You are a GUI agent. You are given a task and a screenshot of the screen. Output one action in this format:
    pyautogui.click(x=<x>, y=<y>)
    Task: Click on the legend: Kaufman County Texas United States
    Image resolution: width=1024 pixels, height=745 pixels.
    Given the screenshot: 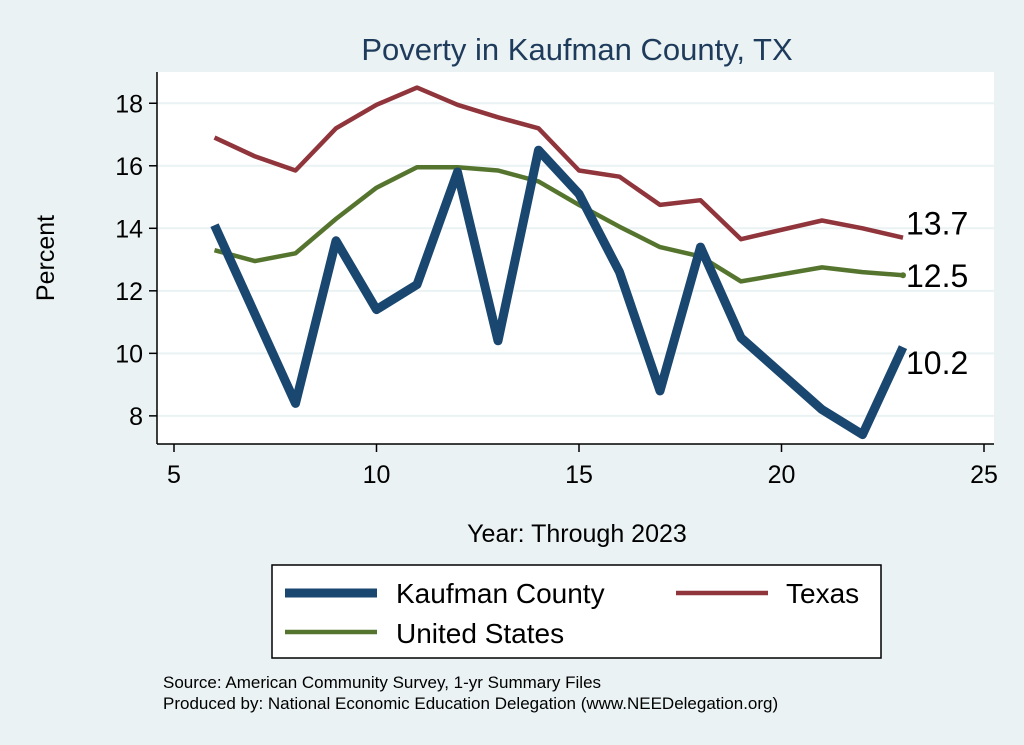 What is the action you would take?
    pyautogui.click(x=576, y=611)
    